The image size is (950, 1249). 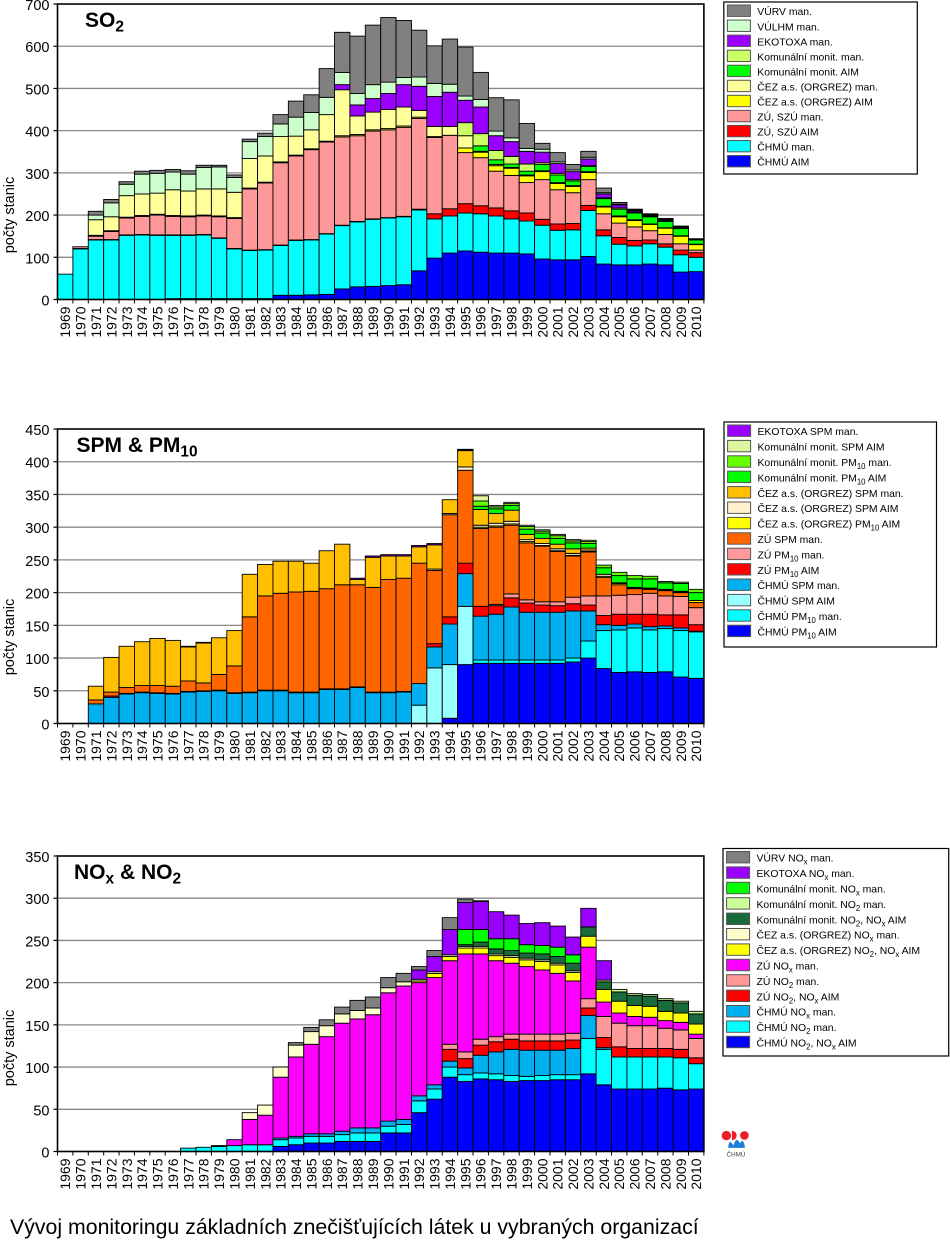 I want to click on svg-text: 700, so click(x=37, y=7).